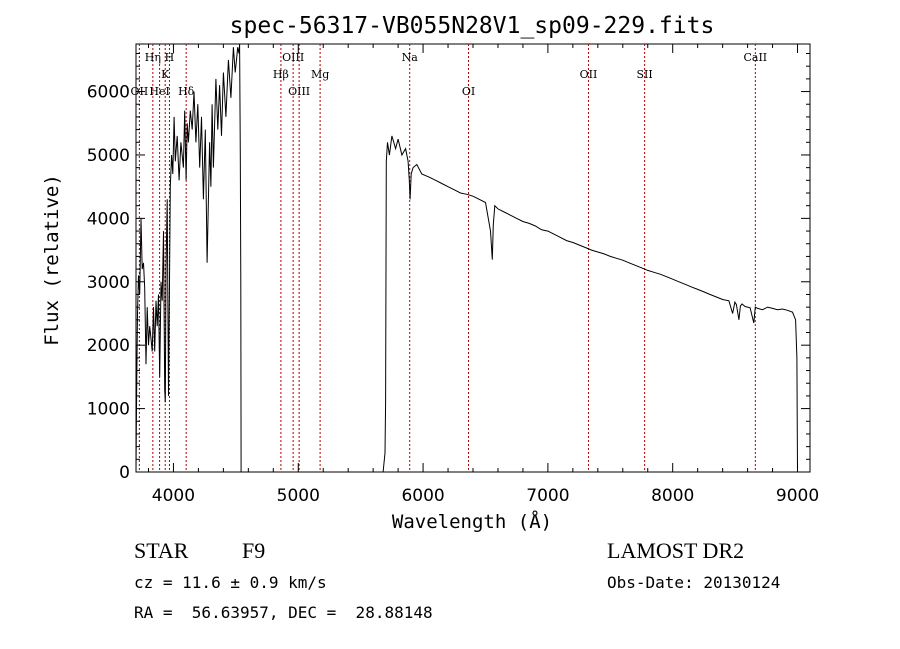  What do you see at coordinates (159, 91) in the screenshot?
I see `spectral-line-label: HeI` at bounding box center [159, 91].